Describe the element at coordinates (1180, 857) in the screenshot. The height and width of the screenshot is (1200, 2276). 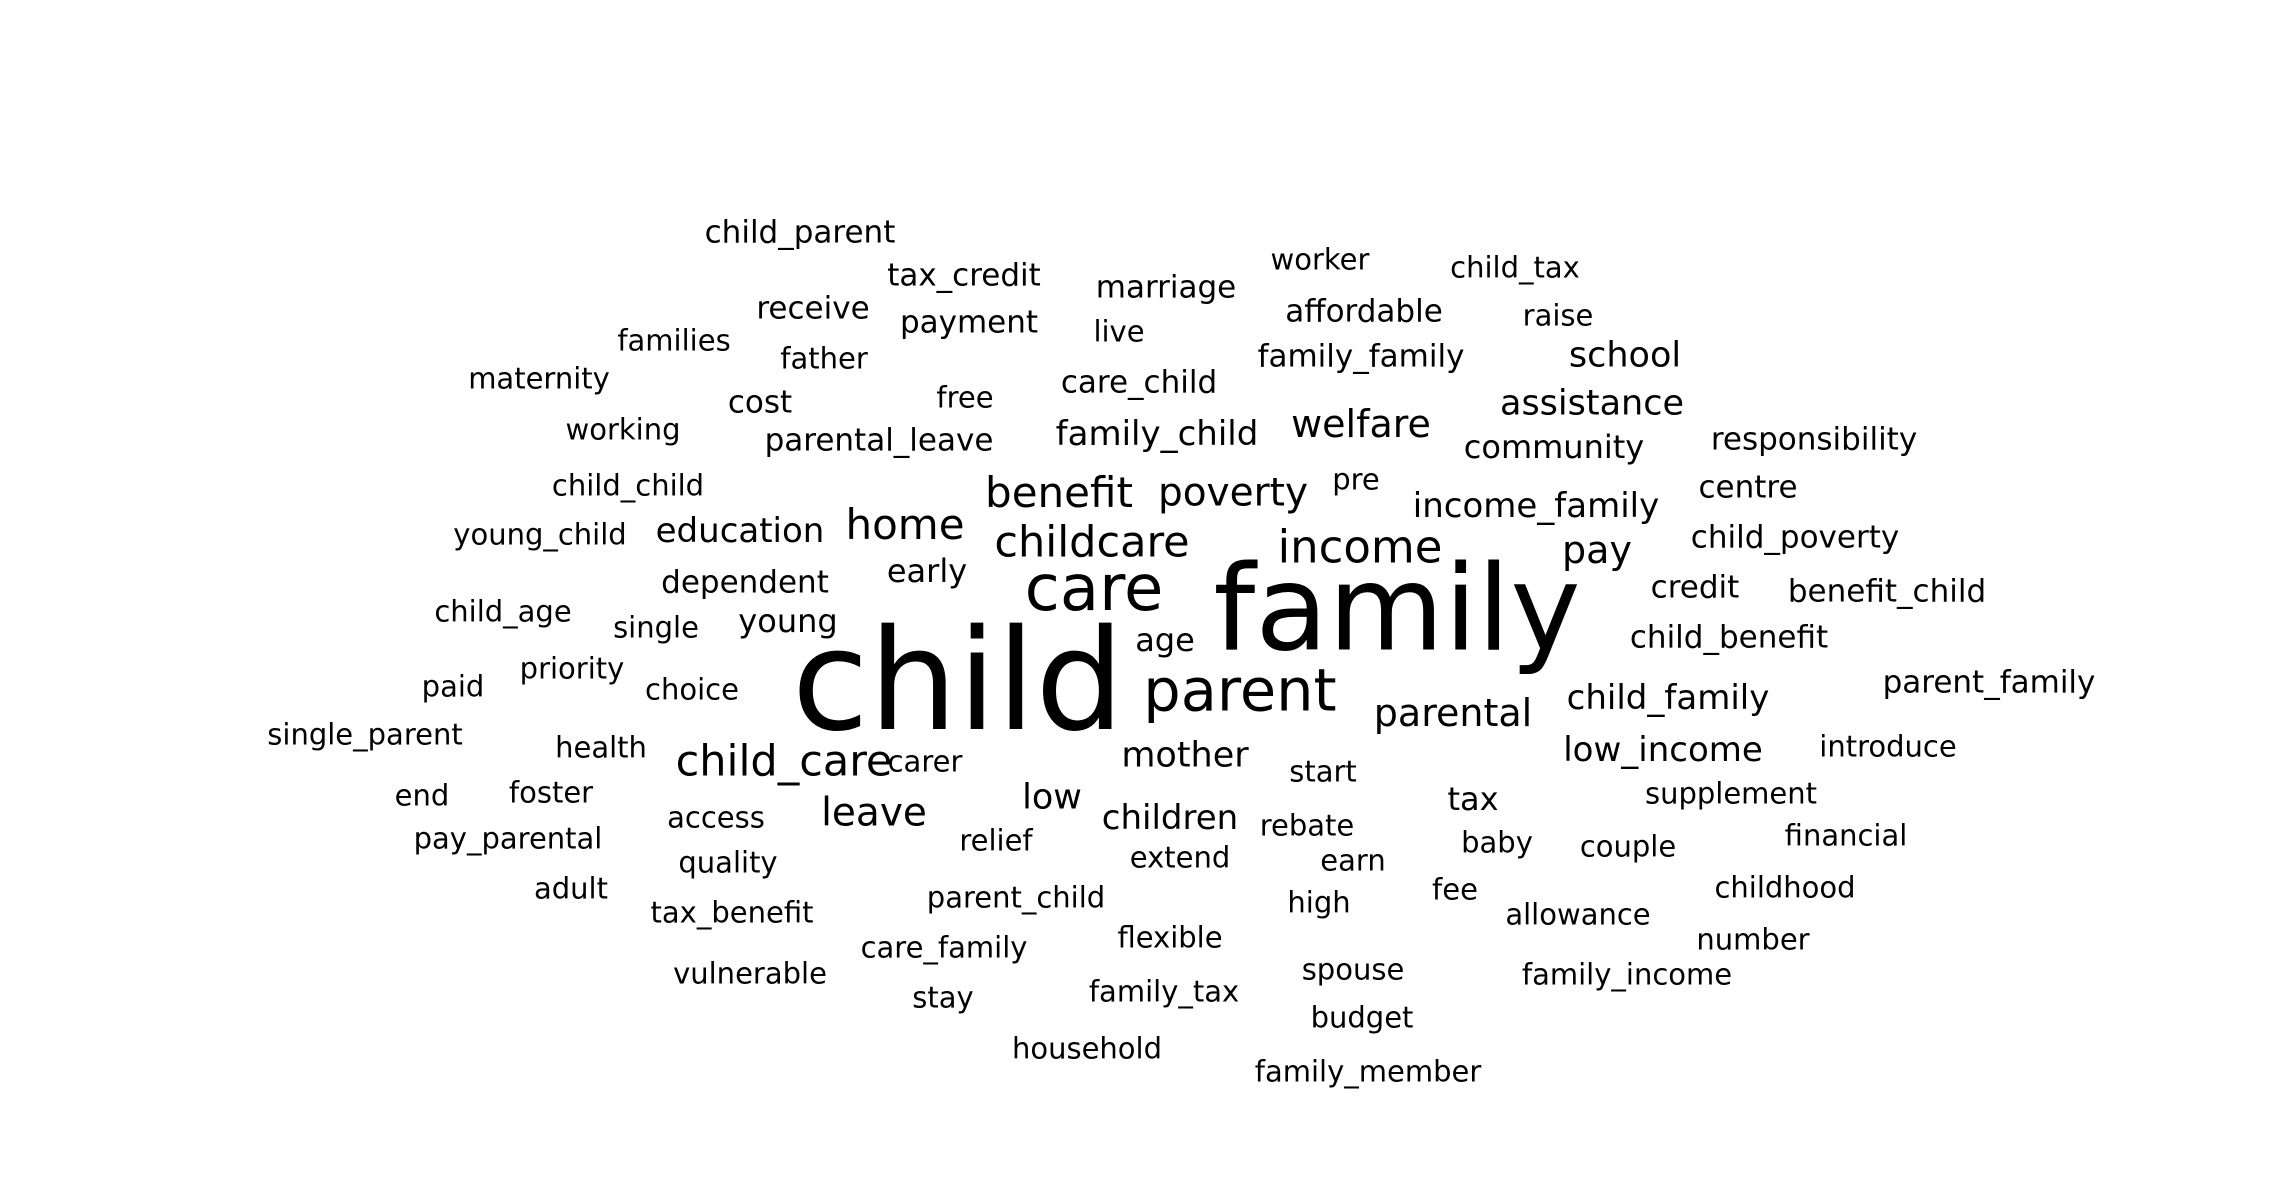
I see `word-extend: extend` at that location.